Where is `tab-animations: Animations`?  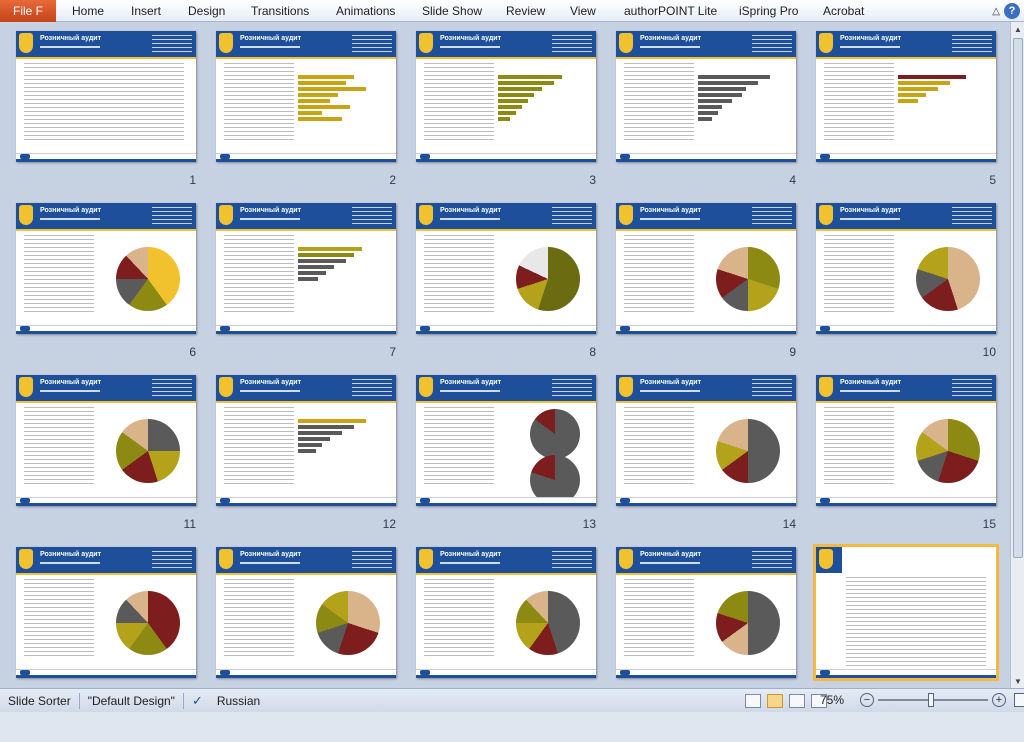
tab-animations: Animations is located at coordinates (366, 11).